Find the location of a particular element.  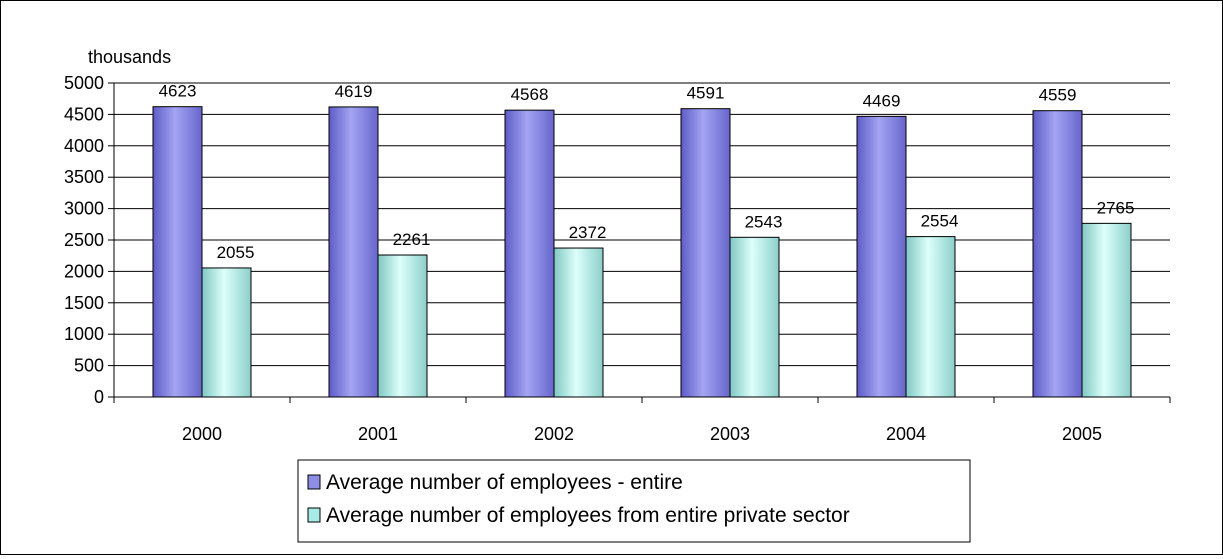

data-label: 2261 is located at coordinates (412, 239).